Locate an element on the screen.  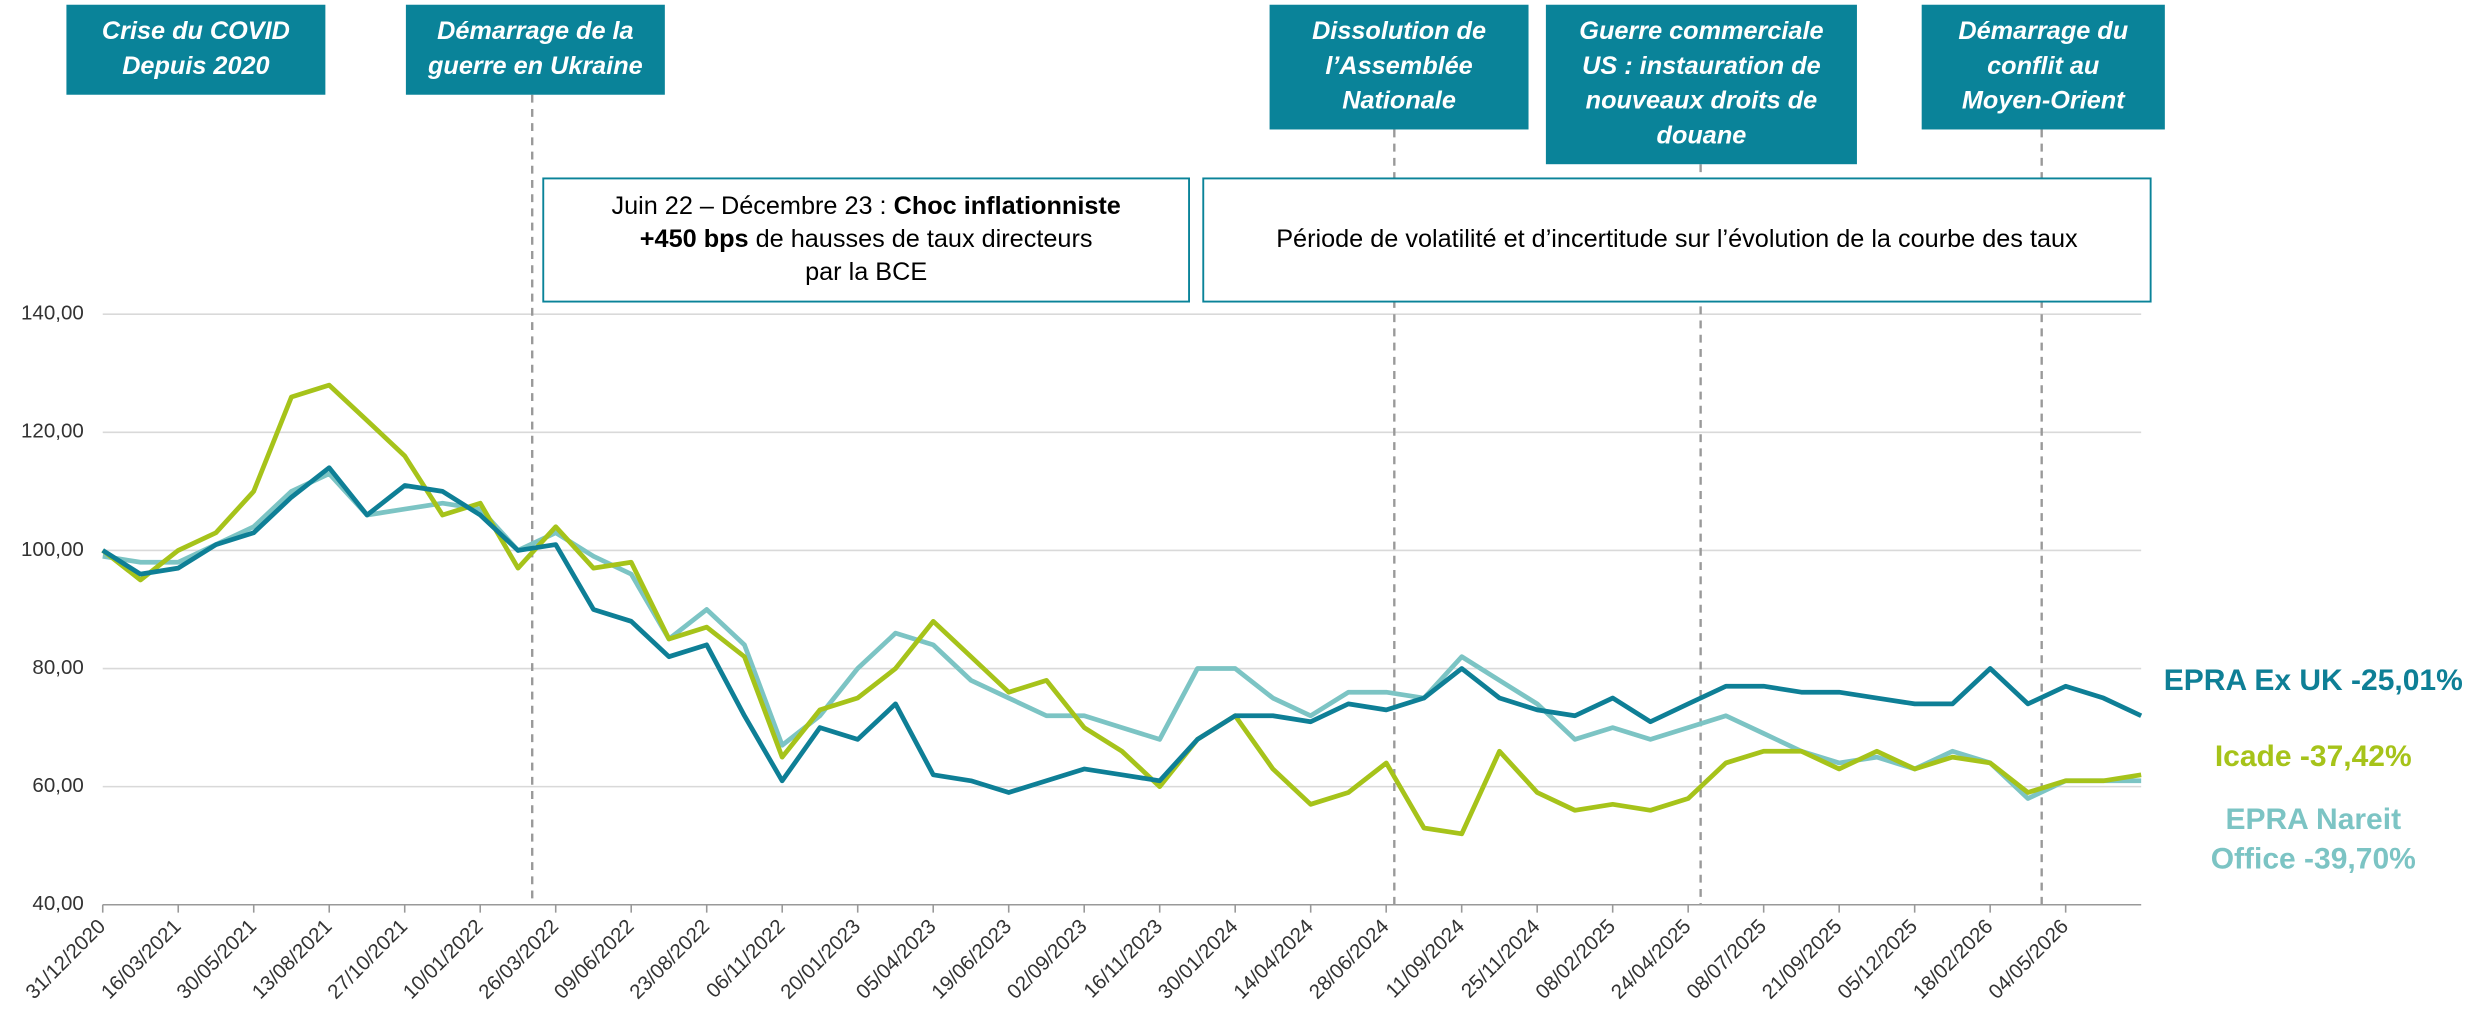
event-label: nouveaux droits de is located at coordinates (1702, 101).